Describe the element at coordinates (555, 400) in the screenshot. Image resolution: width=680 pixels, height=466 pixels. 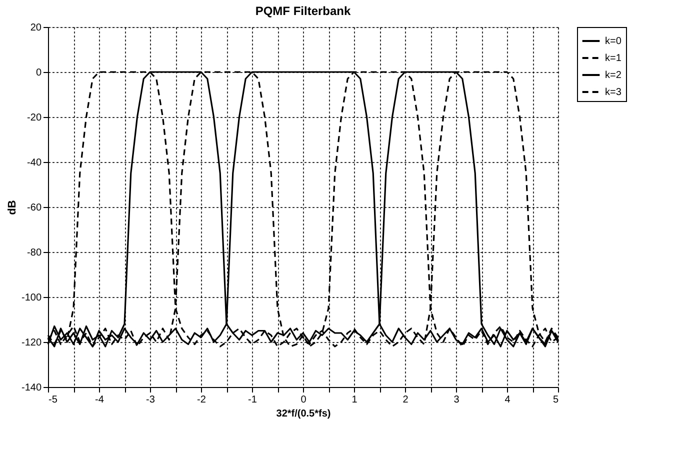
I see `x-tick-label: 5` at that location.